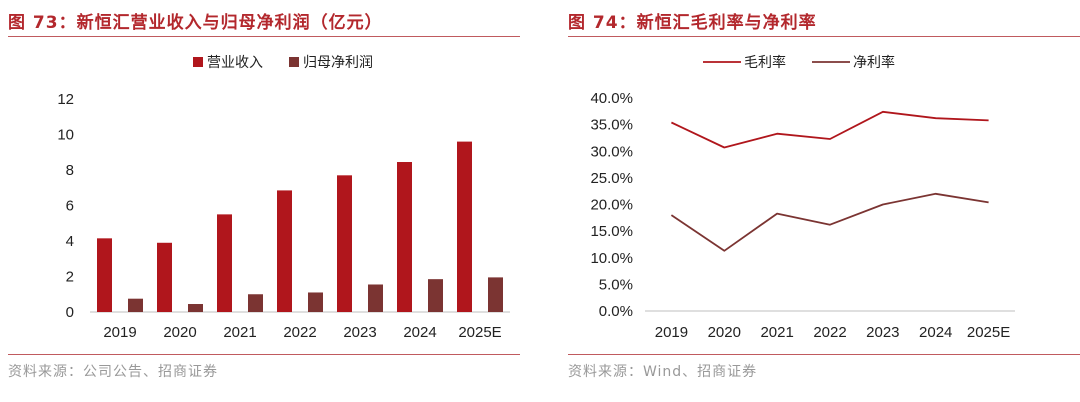 The image size is (1080, 402). Describe the element at coordinates (113, 372) in the screenshot. I see `chart-73-source: 资料来源：公司公告、招商证券` at that location.